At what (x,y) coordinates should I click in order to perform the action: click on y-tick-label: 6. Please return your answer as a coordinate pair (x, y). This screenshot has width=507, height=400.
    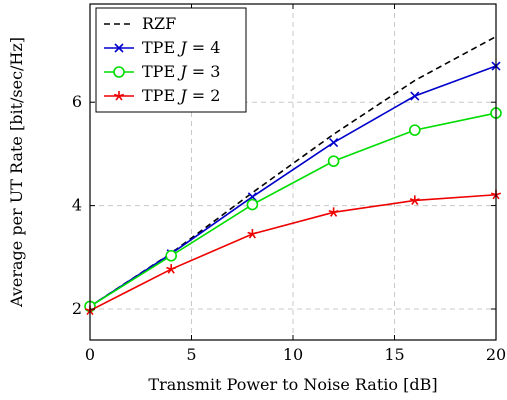
    Looking at the image, I should click on (77, 101).